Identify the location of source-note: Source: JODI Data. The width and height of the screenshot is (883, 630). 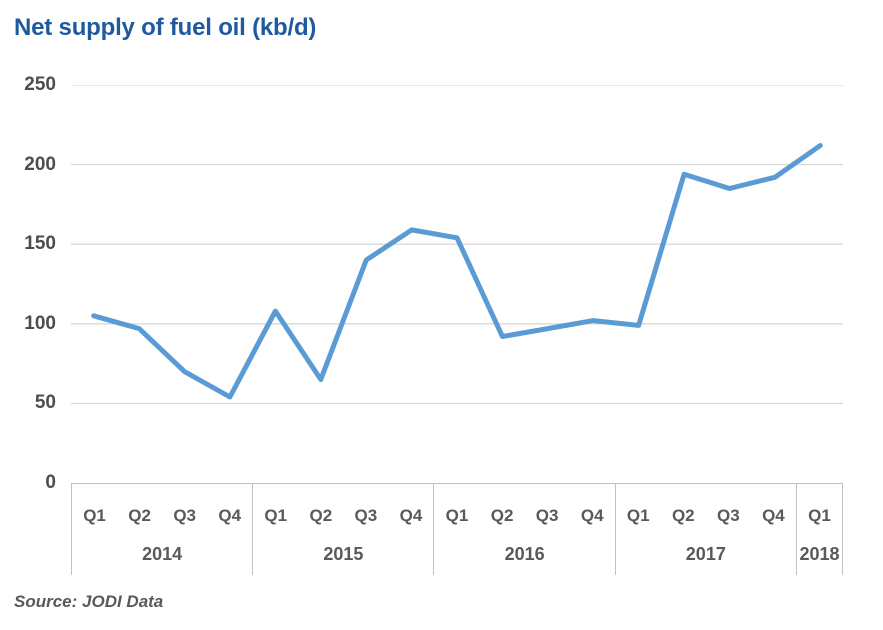
(89, 601).